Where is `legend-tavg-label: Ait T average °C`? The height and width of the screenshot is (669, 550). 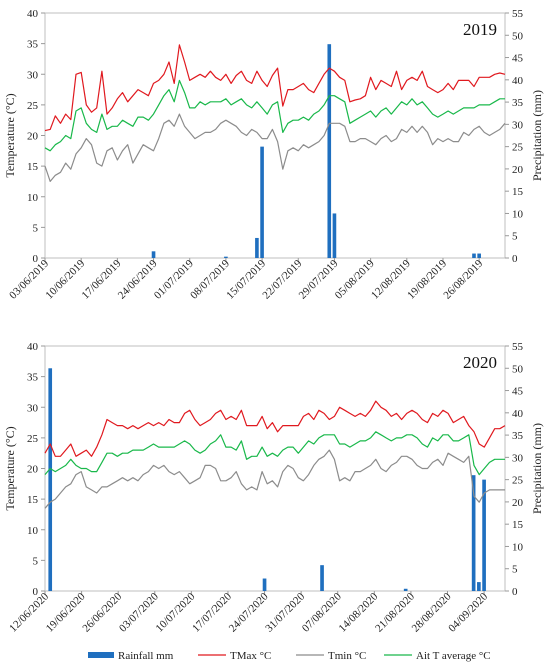
legend-tavg-label: Ait T average °C is located at coordinates (453, 656).